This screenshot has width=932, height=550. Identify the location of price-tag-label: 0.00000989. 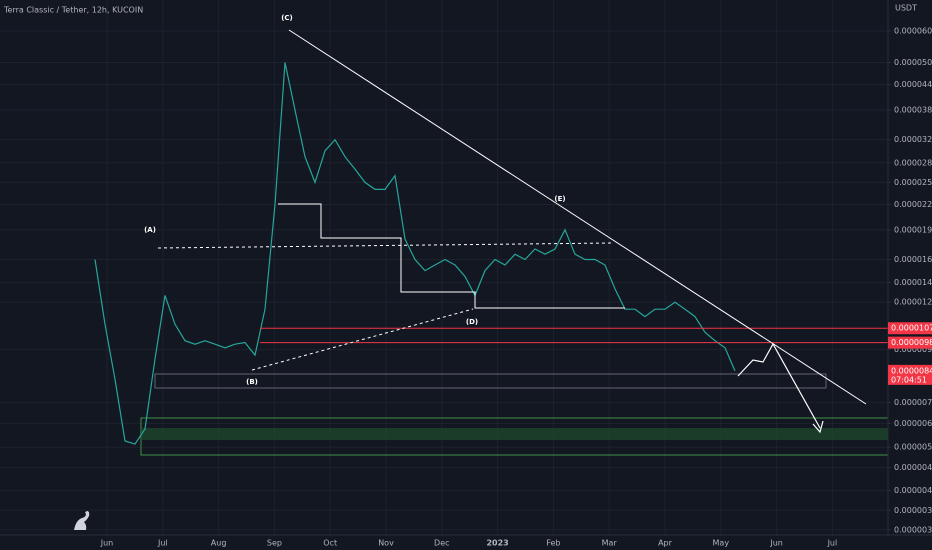
(911, 342).